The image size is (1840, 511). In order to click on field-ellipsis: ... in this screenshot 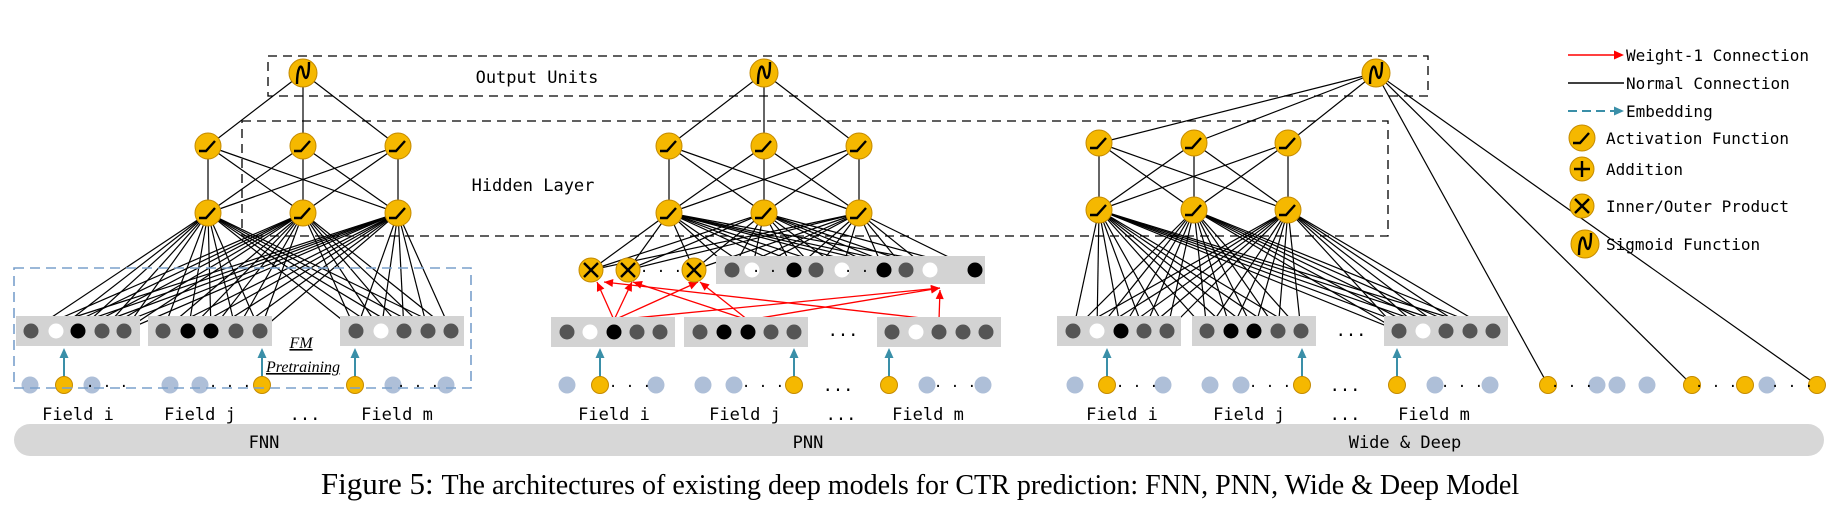, I will do `click(1351, 331)`.